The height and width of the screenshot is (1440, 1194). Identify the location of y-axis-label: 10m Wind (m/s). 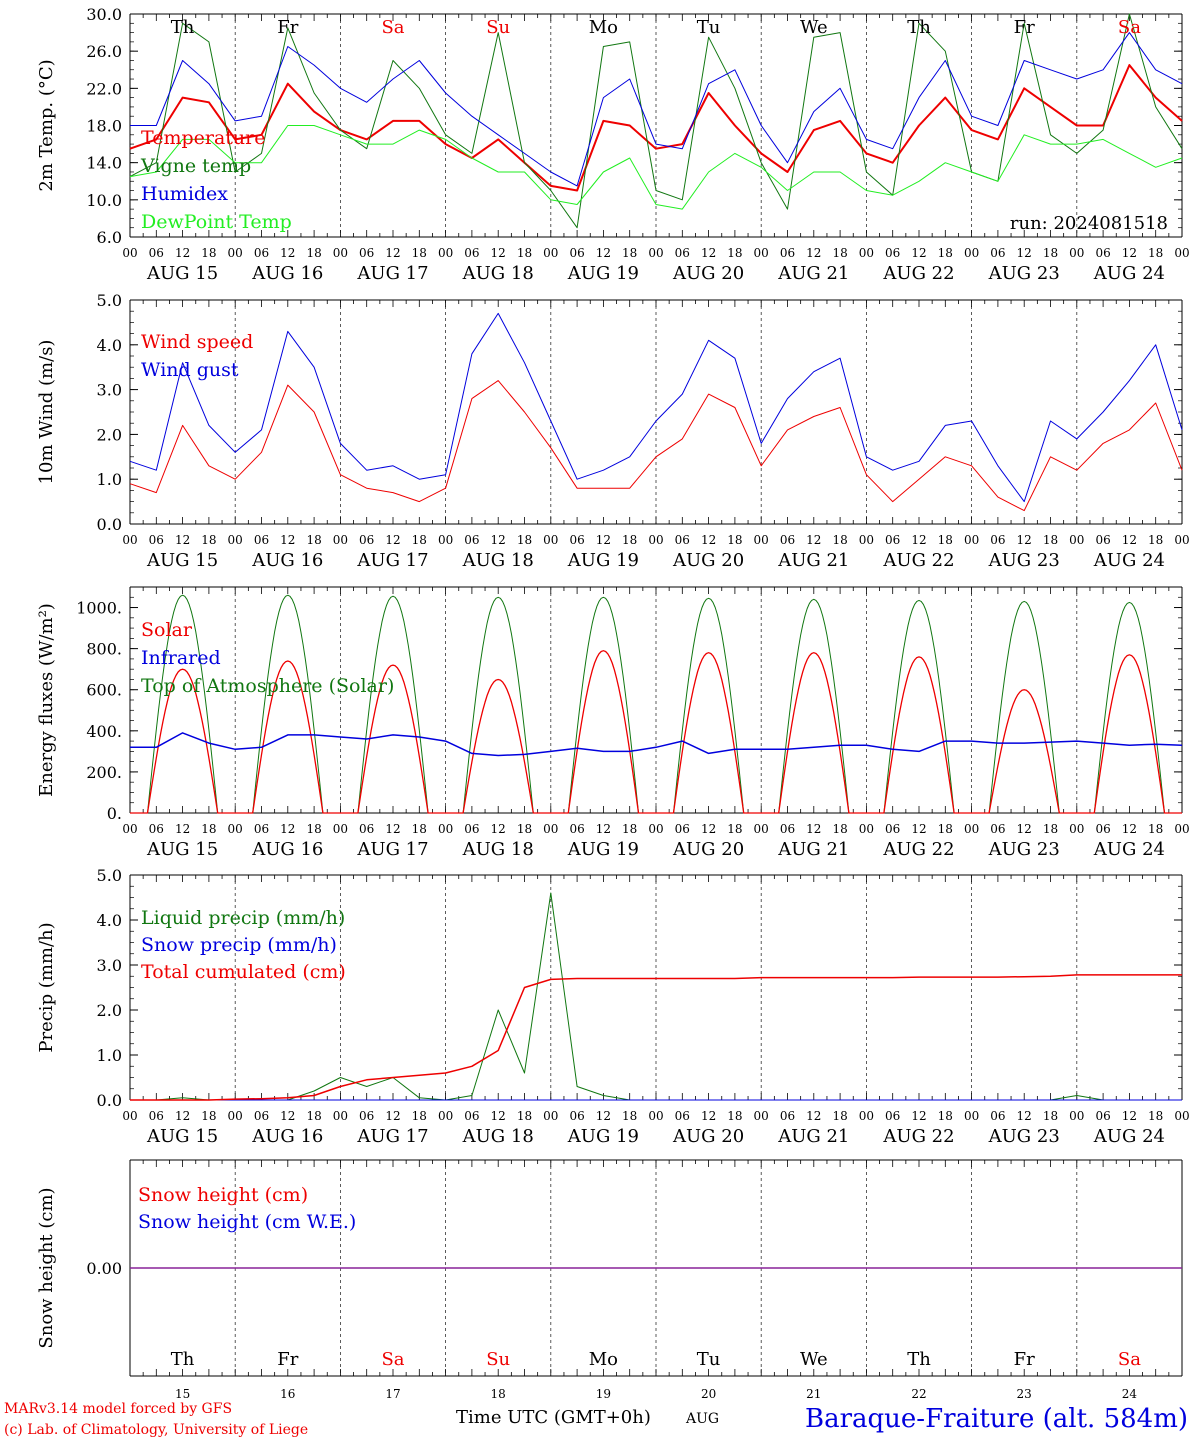
(46, 412).